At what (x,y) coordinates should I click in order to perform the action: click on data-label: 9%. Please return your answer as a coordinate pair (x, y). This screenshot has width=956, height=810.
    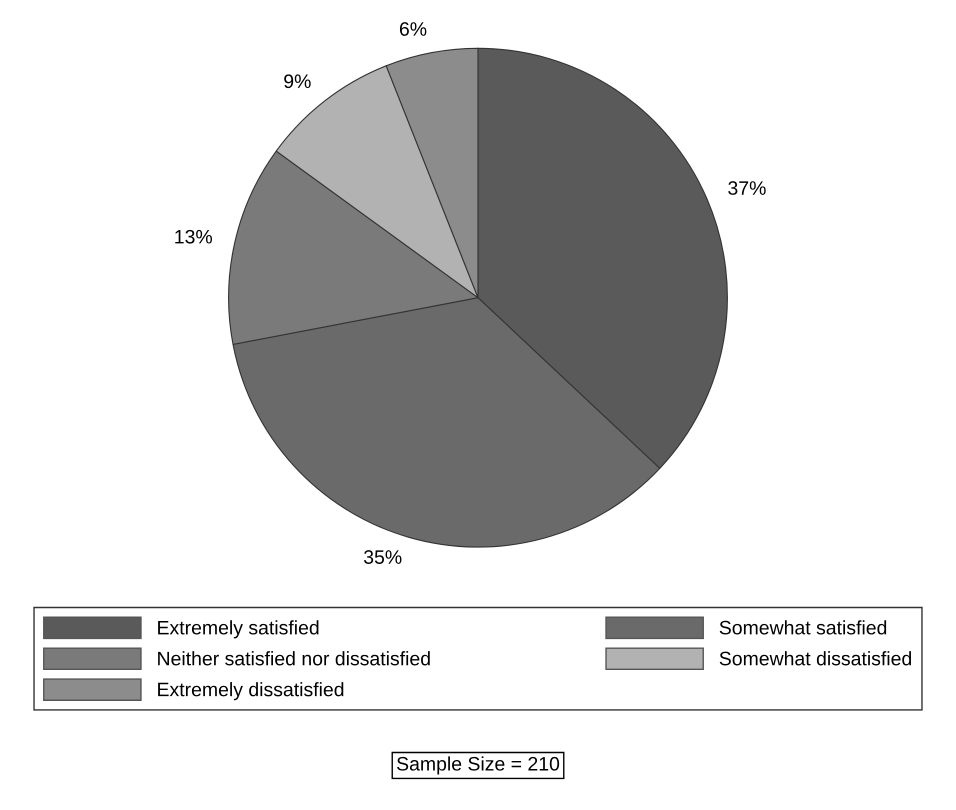
    Looking at the image, I should click on (297, 81).